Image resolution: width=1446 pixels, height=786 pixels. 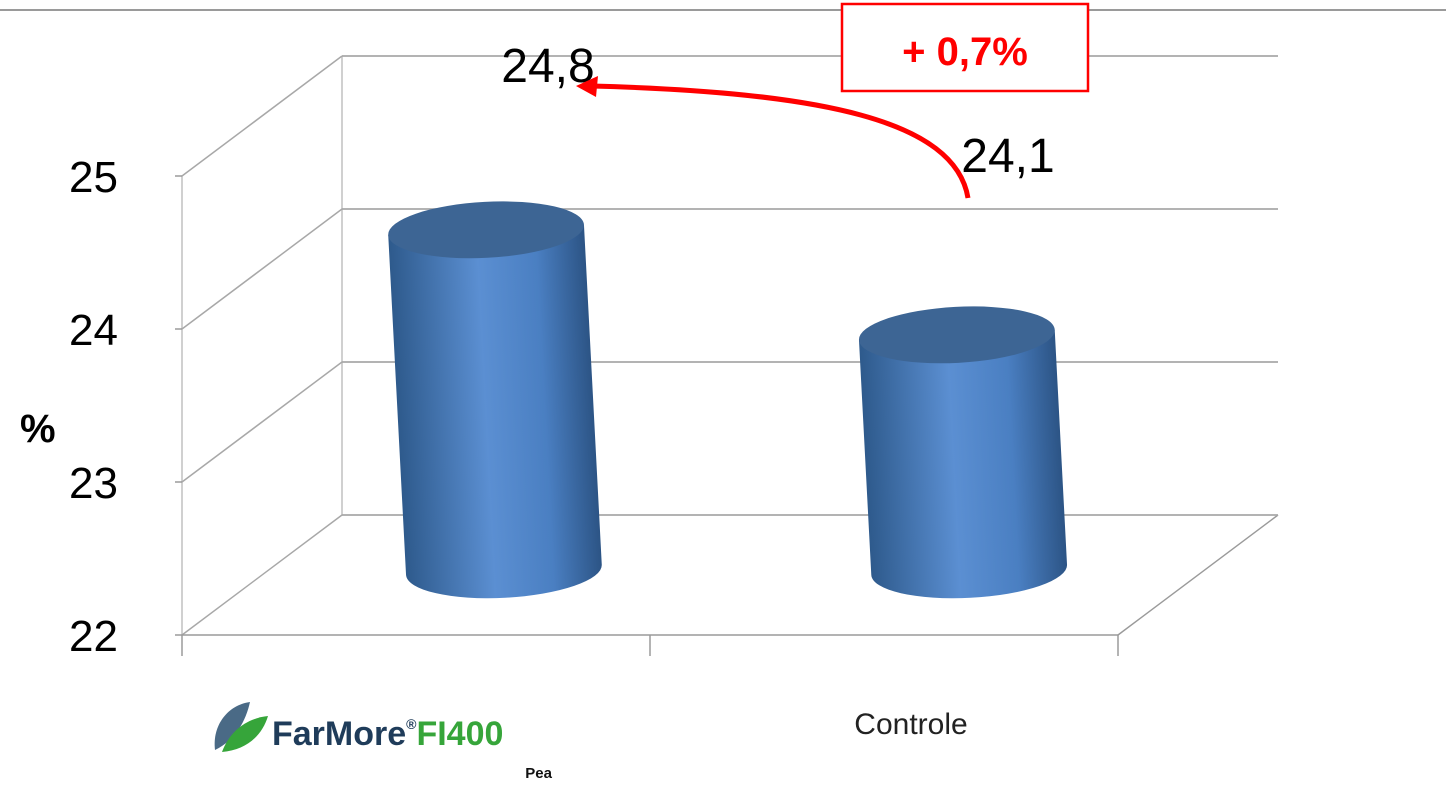 I want to click on floor-right-edge, so click(x=1198, y=575).